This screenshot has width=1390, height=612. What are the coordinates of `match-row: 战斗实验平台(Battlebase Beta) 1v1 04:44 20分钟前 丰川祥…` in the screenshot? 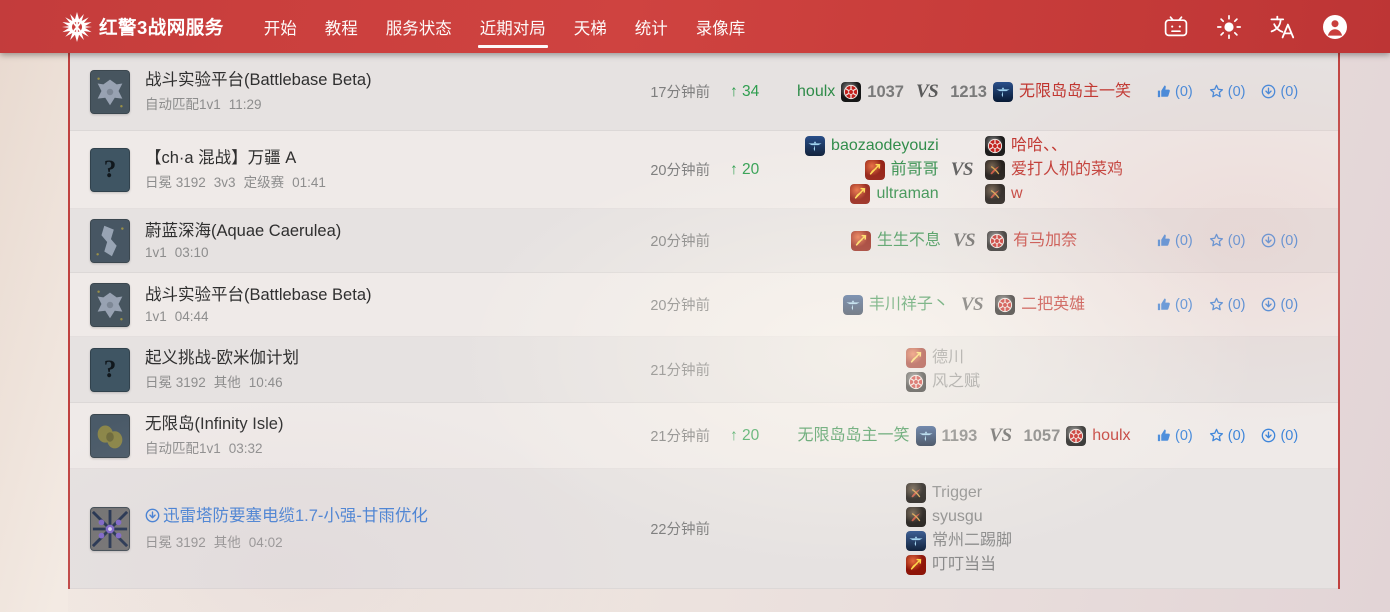 It's located at (704, 305).